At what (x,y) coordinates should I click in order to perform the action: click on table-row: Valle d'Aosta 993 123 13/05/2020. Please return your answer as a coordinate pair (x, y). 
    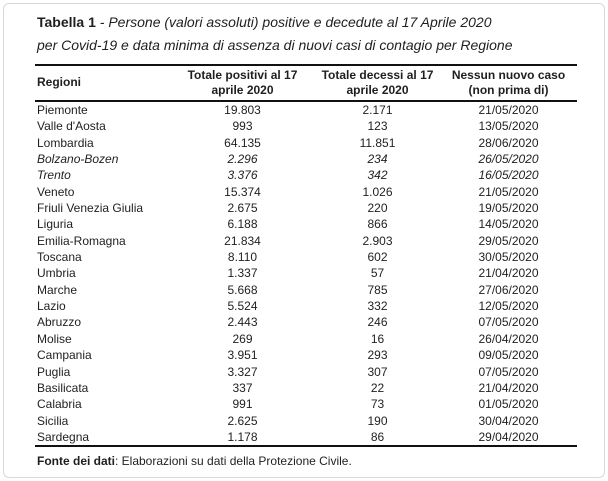
    Looking at the image, I should click on (306, 126).